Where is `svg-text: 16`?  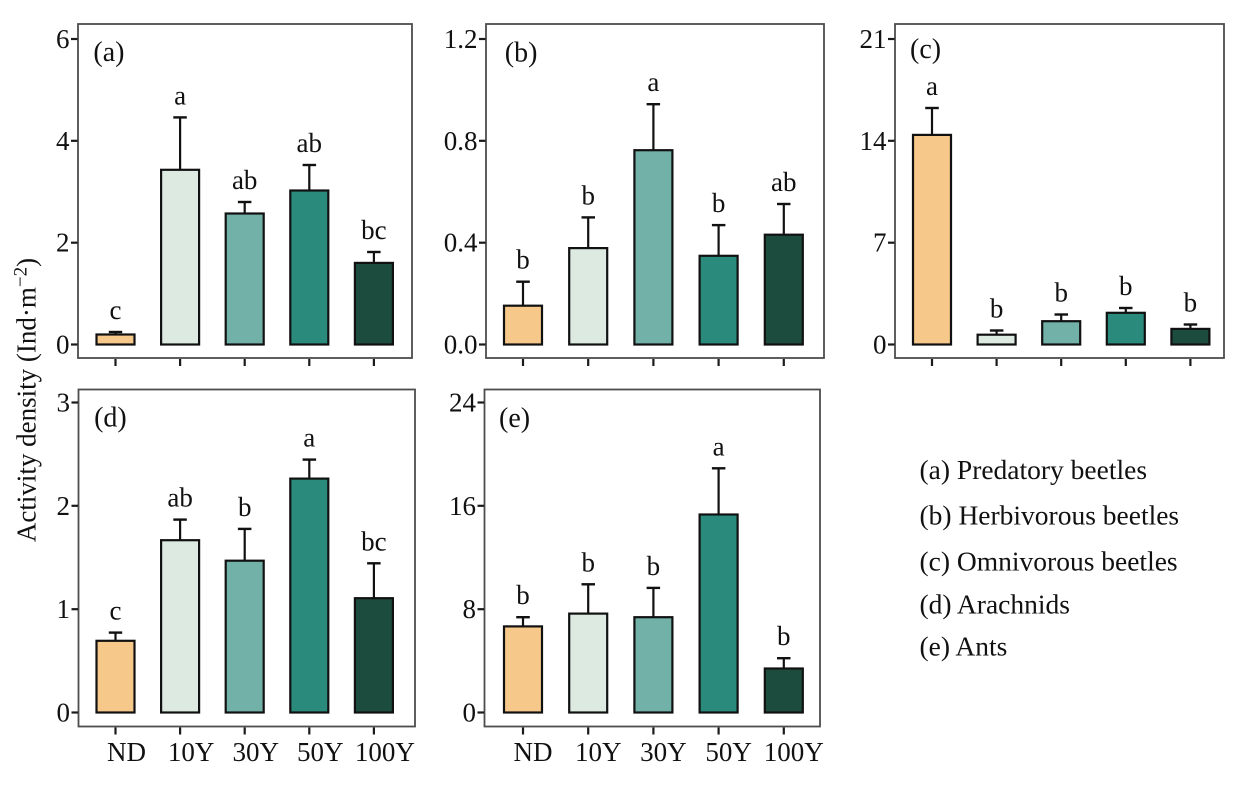
svg-text: 16 is located at coordinates (462, 506).